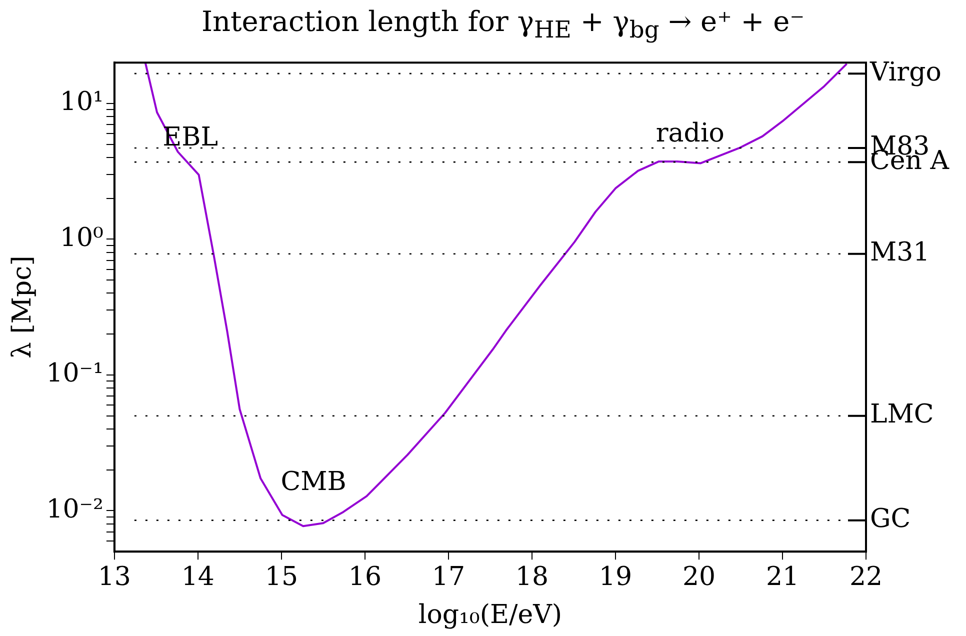 The height and width of the screenshot is (636, 966). I want to click on chart-title: Interaction length for γ$_{HE}$ + γ$_{bg}$ → e⁺ + e⁻, so click(503, 24).